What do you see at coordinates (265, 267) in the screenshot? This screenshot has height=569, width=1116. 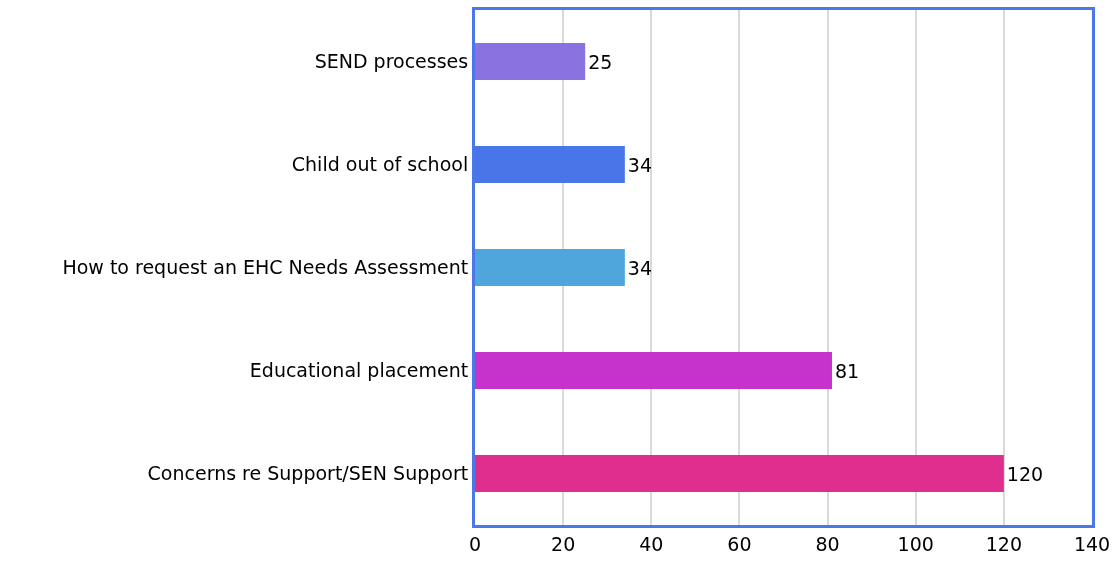 I see `y-tick-label: How to request an EHC Needs Assessment` at bounding box center [265, 267].